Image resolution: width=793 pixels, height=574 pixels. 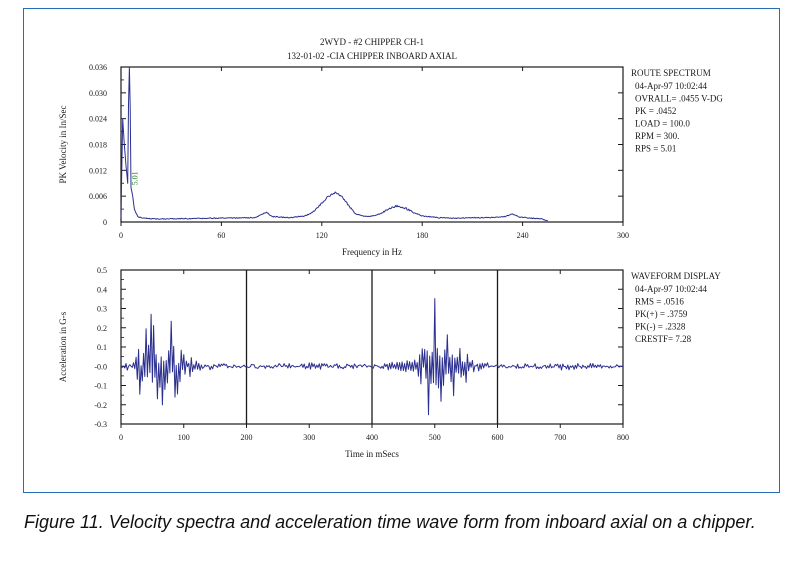 What do you see at coordinates (662, 124) in the screenshot?
I see `spectrum-info-line: LOAD = 100.0` at bounding box center [662, 124].